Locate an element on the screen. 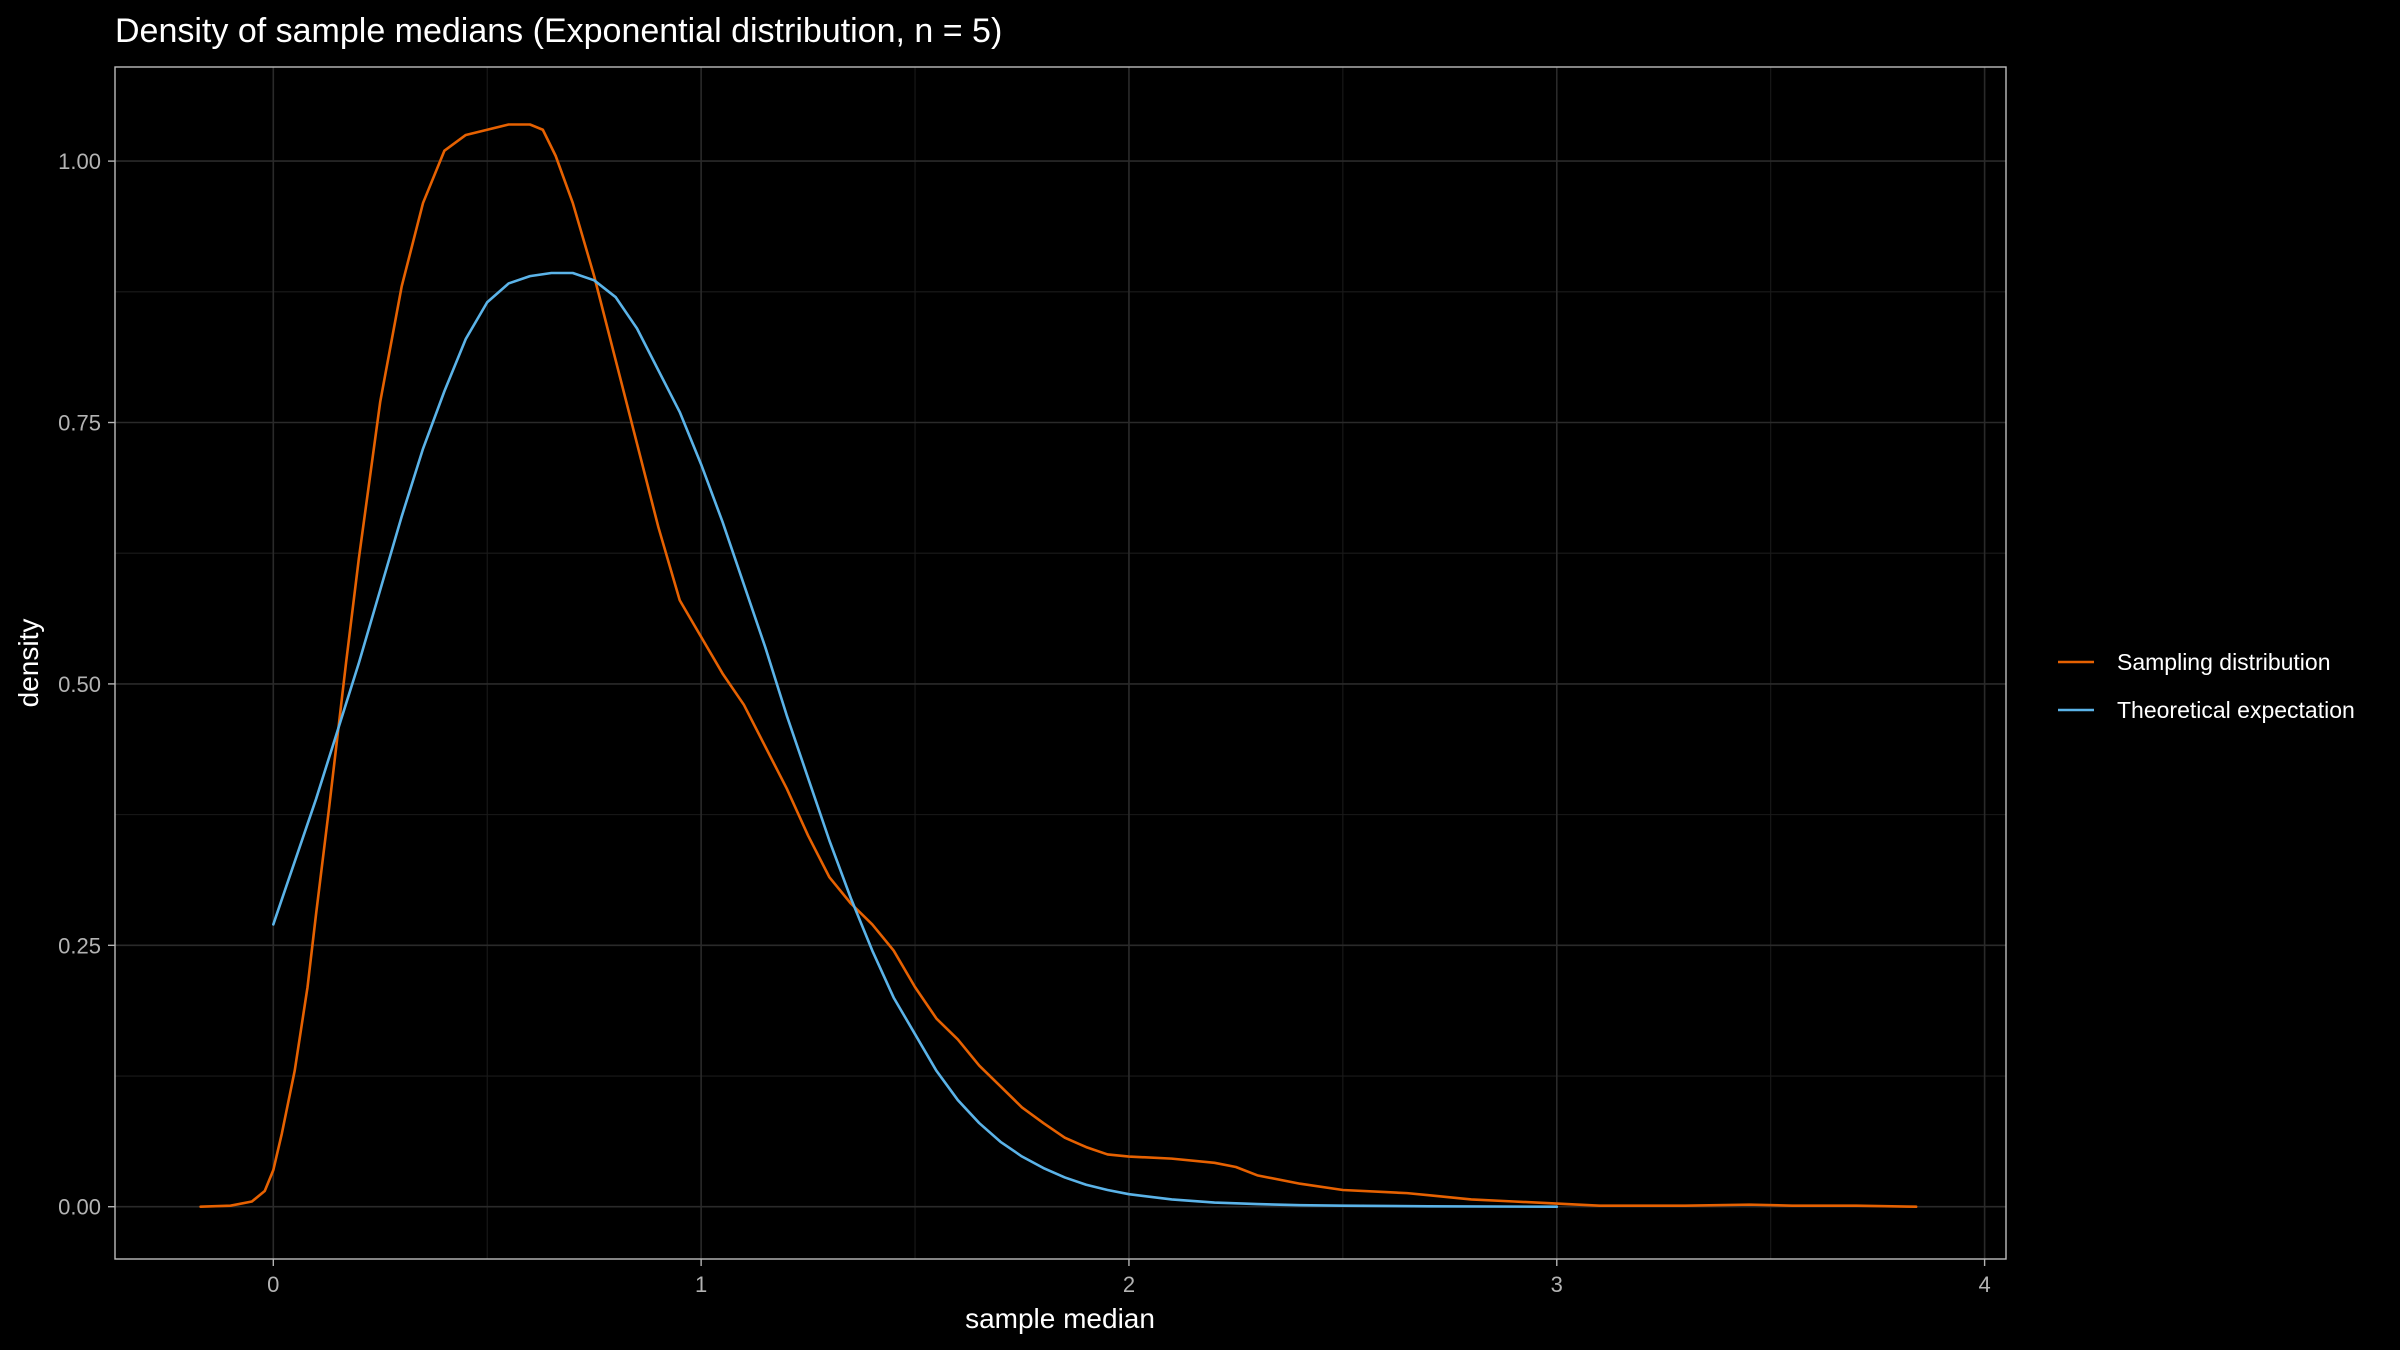  legend-label-2: Theoretical expectation is located at coordinates (2236, 710).